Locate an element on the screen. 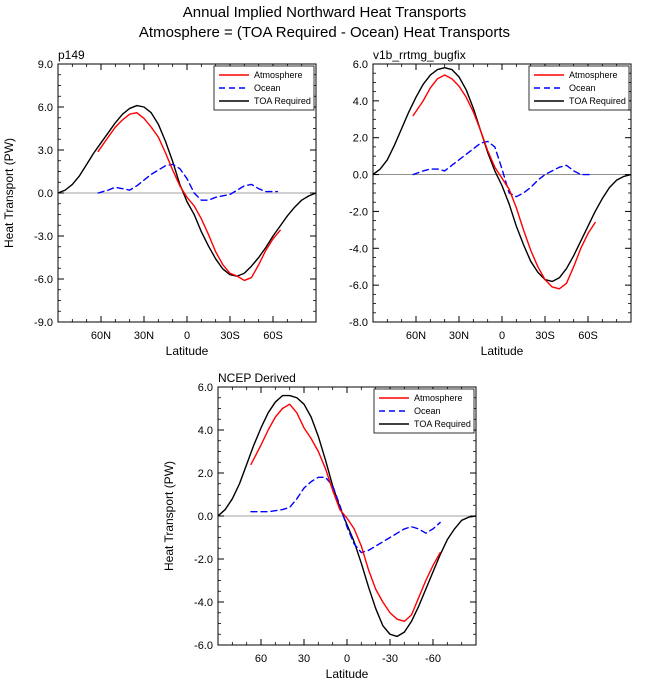  x-tick-label: -60 is located at coordinates (433, 659).